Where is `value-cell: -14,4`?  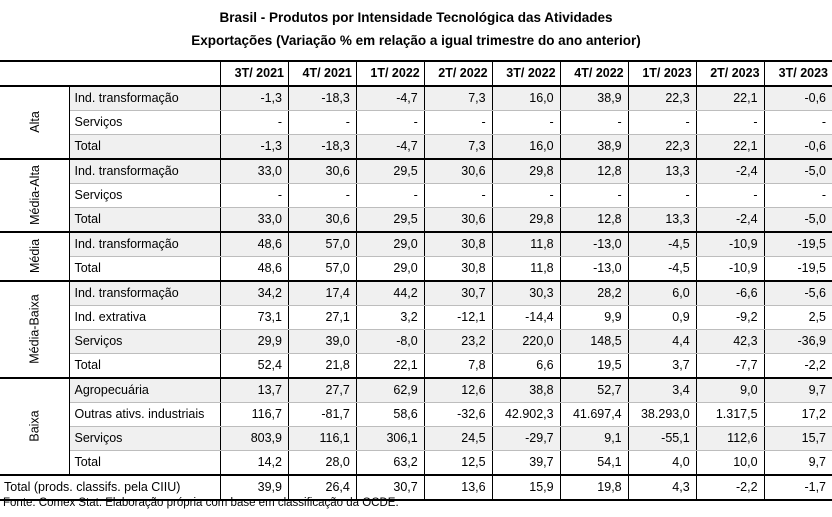
value-cell: -14,4 is located at coordinates (526, 317).